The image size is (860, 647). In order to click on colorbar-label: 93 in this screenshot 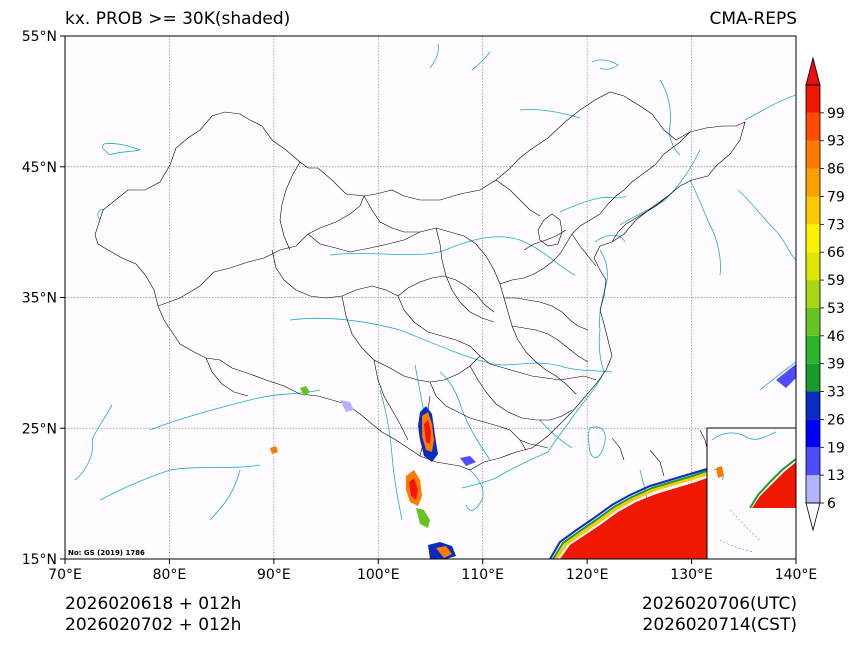, I will do `click(836, 142)`.